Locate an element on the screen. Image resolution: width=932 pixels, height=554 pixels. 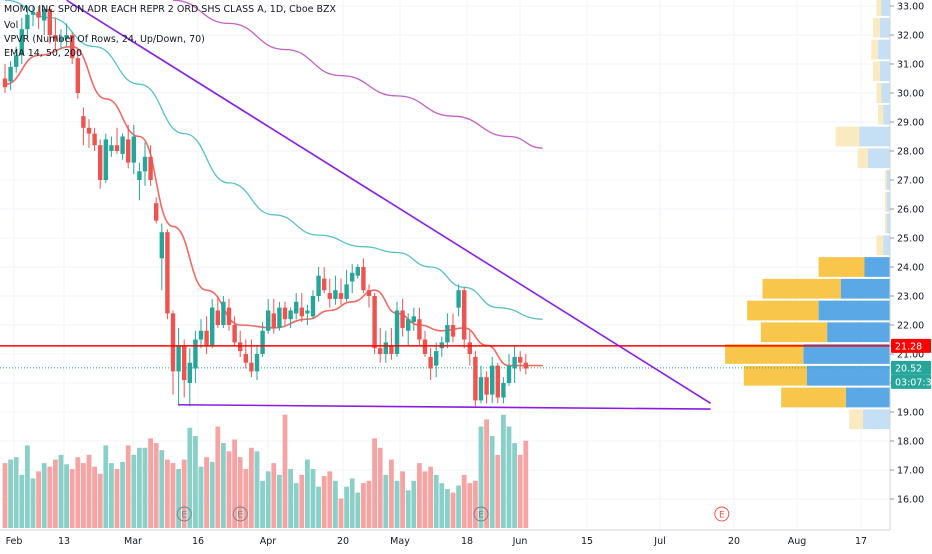
y-tick-label: 23.00 is located at coordinates (910, 297).